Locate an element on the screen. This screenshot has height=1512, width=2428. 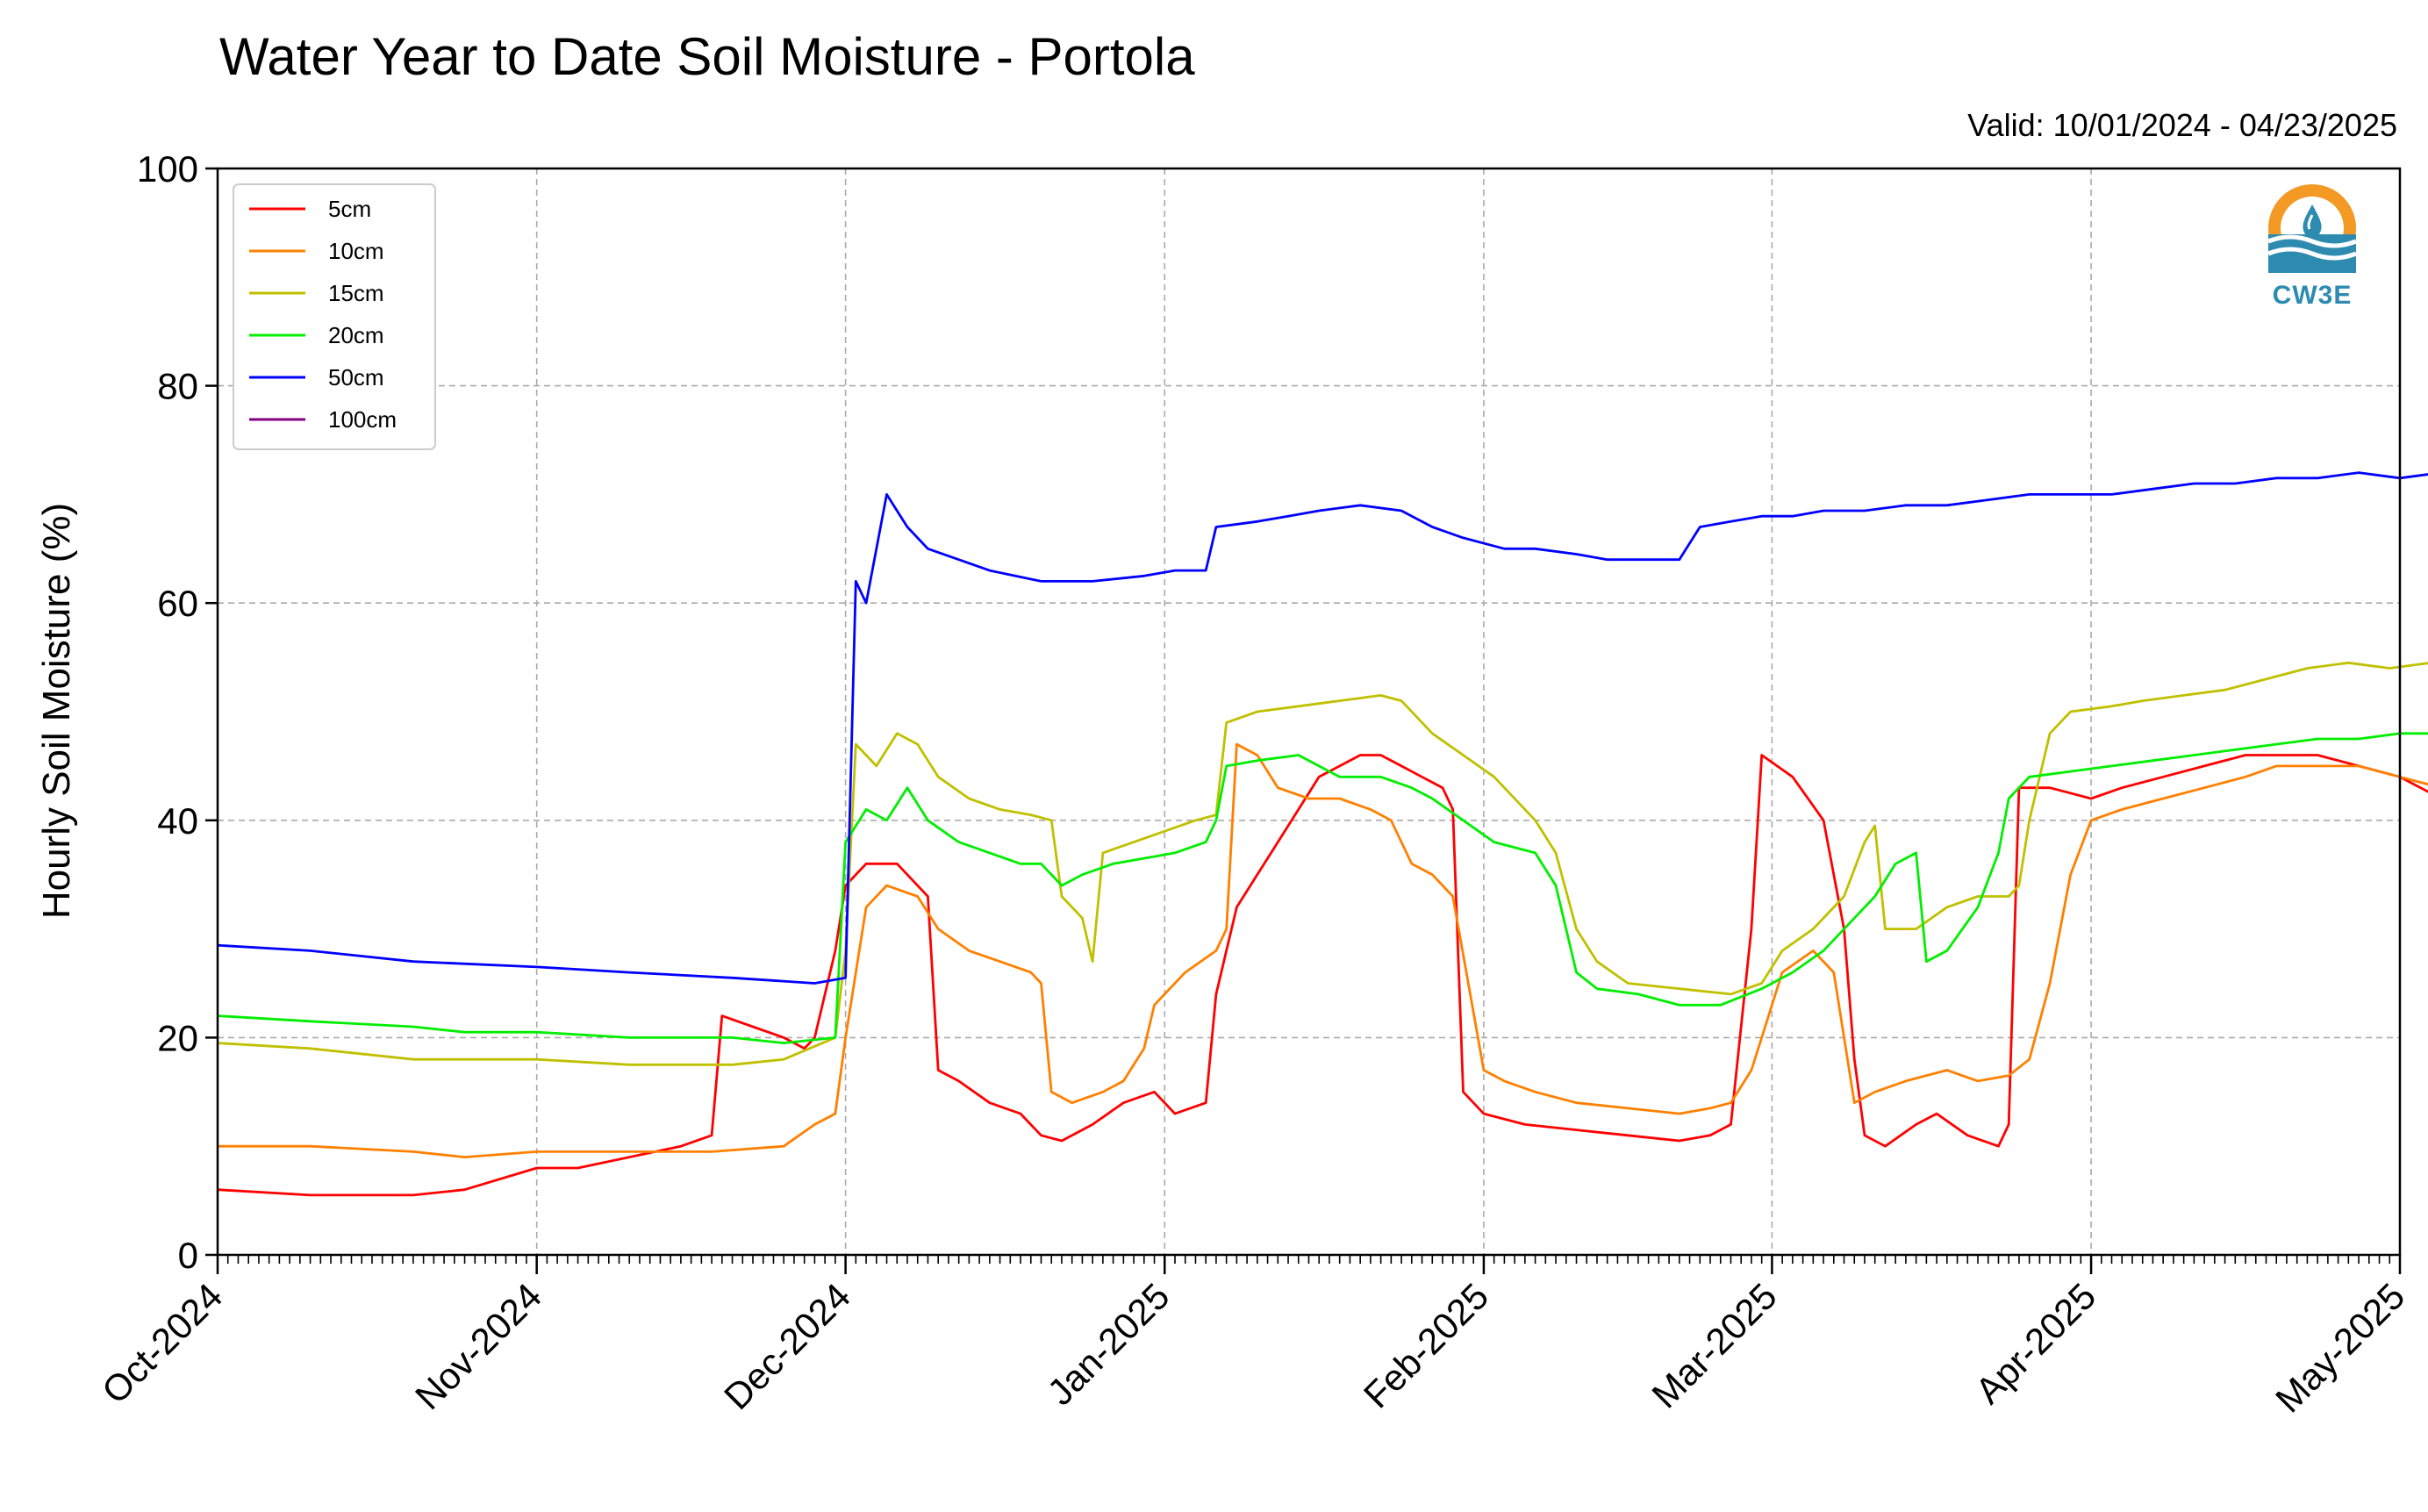
valid-date-range: Valid: 10/01/2024 - 04/23/2025 is located at coordinates (2182, 125).